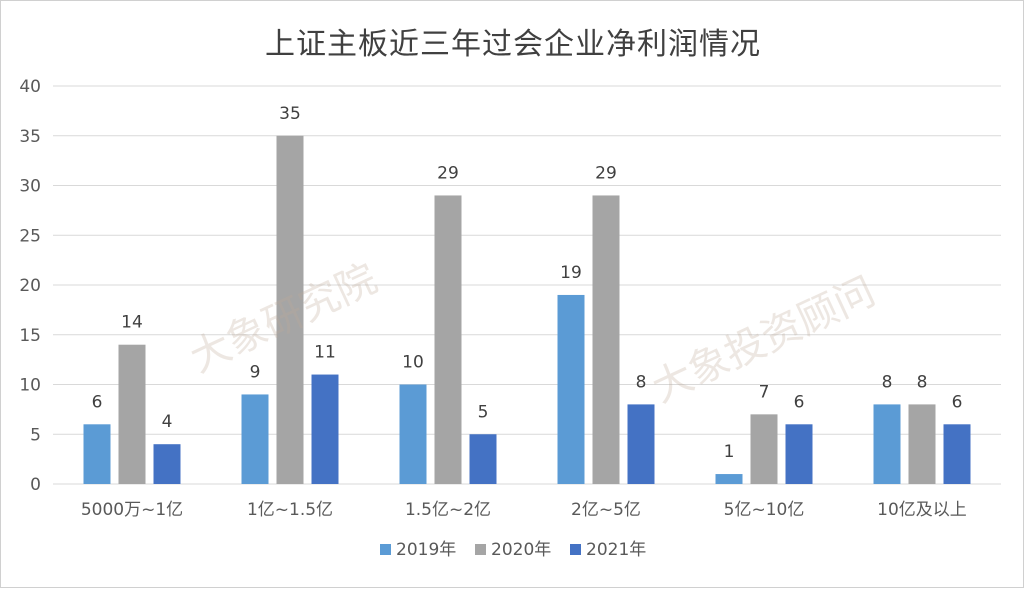 This screenshot has height=589, width=1024. I want to click on x-tick-label: 2亿~5亿, so click(606, 510).